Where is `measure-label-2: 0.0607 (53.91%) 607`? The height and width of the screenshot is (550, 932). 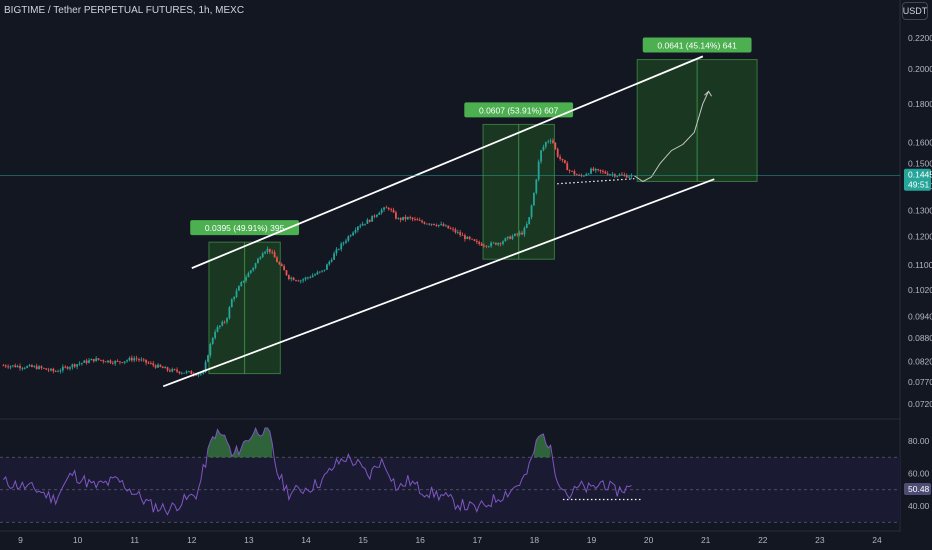
measure-label-2: 0.0607 (53.91%) 607 is located at coordinates (519, 110).